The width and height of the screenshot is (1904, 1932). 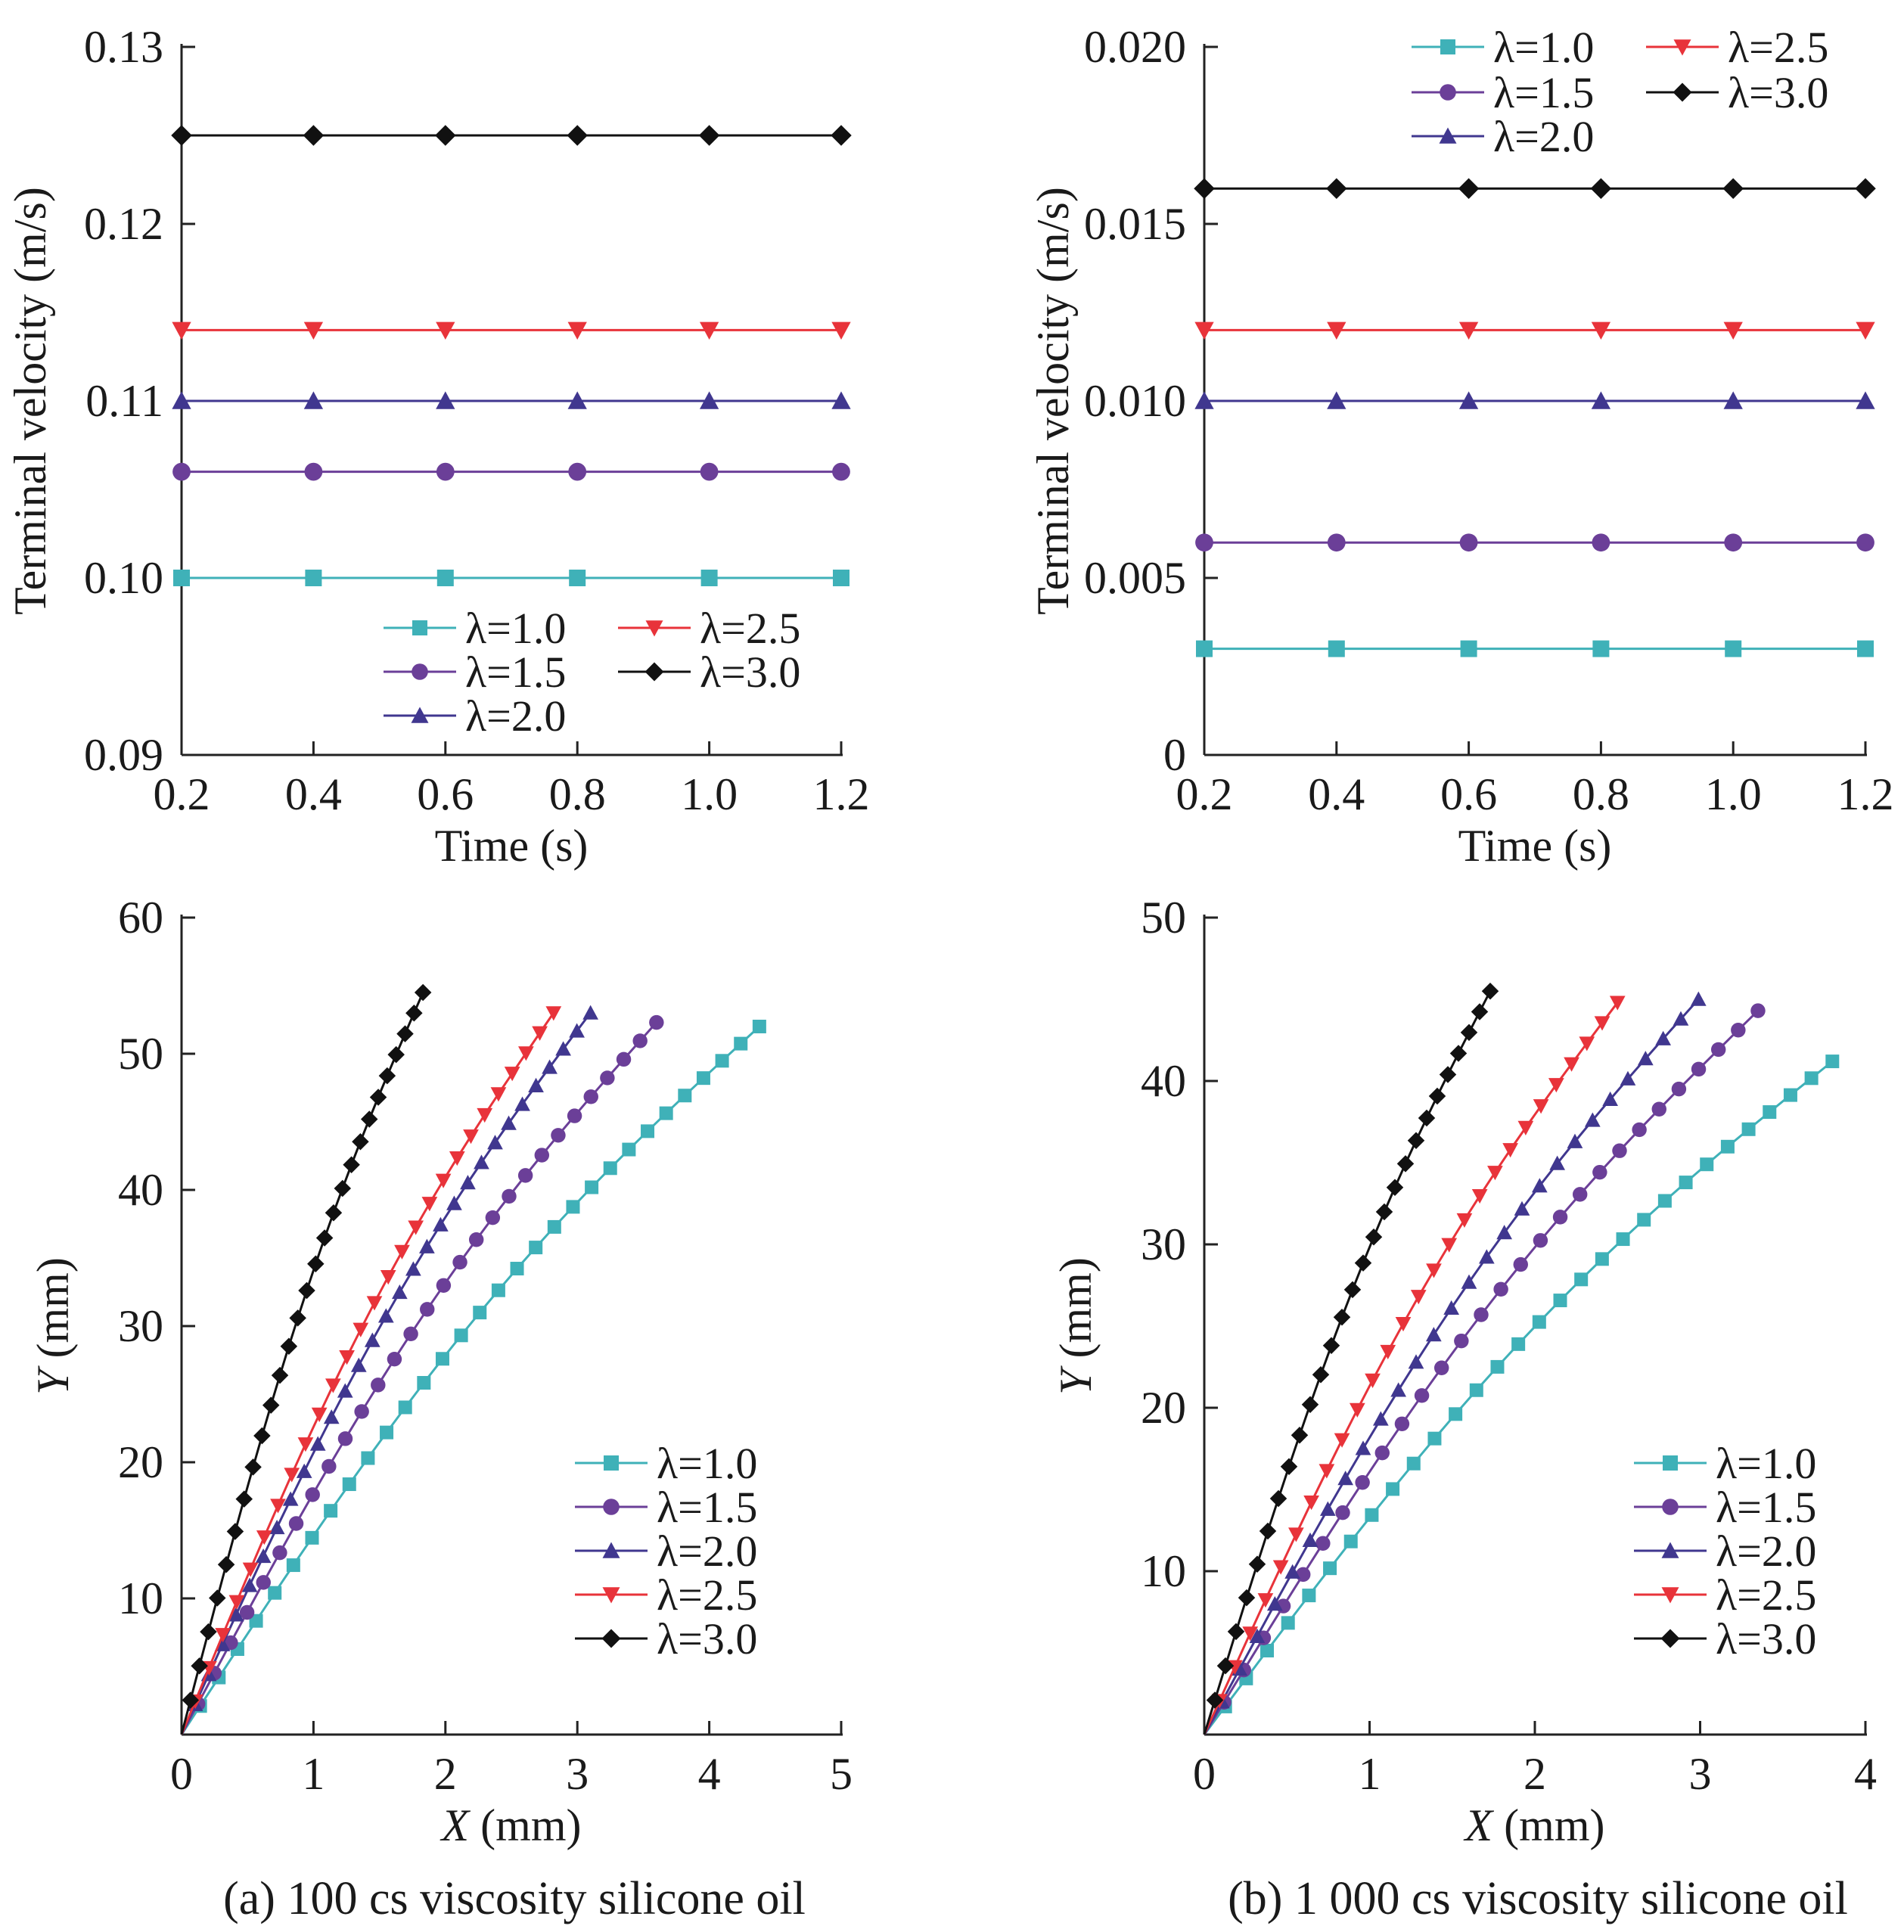 I want to click on legend-label: λ=1.5, so click(x=1543, y=92).